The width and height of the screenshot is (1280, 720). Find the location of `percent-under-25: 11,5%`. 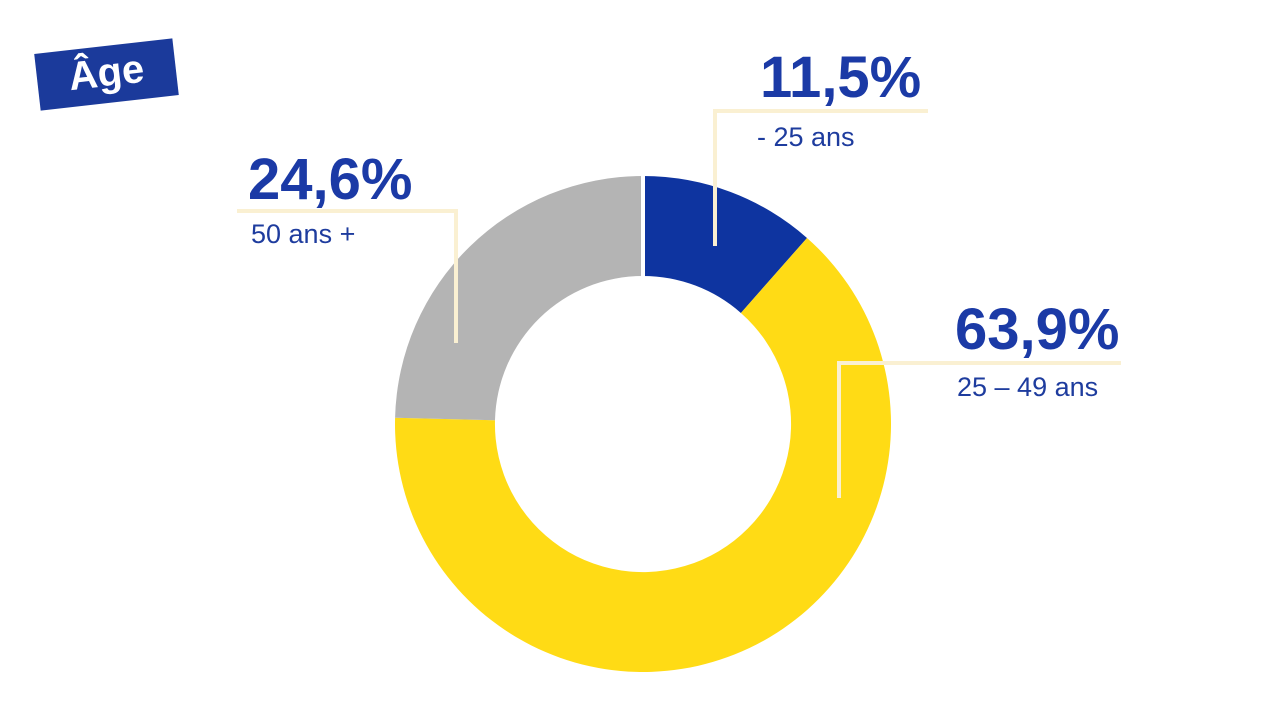

percent-under-25: 11,5% is located at coordinates (841, 77).